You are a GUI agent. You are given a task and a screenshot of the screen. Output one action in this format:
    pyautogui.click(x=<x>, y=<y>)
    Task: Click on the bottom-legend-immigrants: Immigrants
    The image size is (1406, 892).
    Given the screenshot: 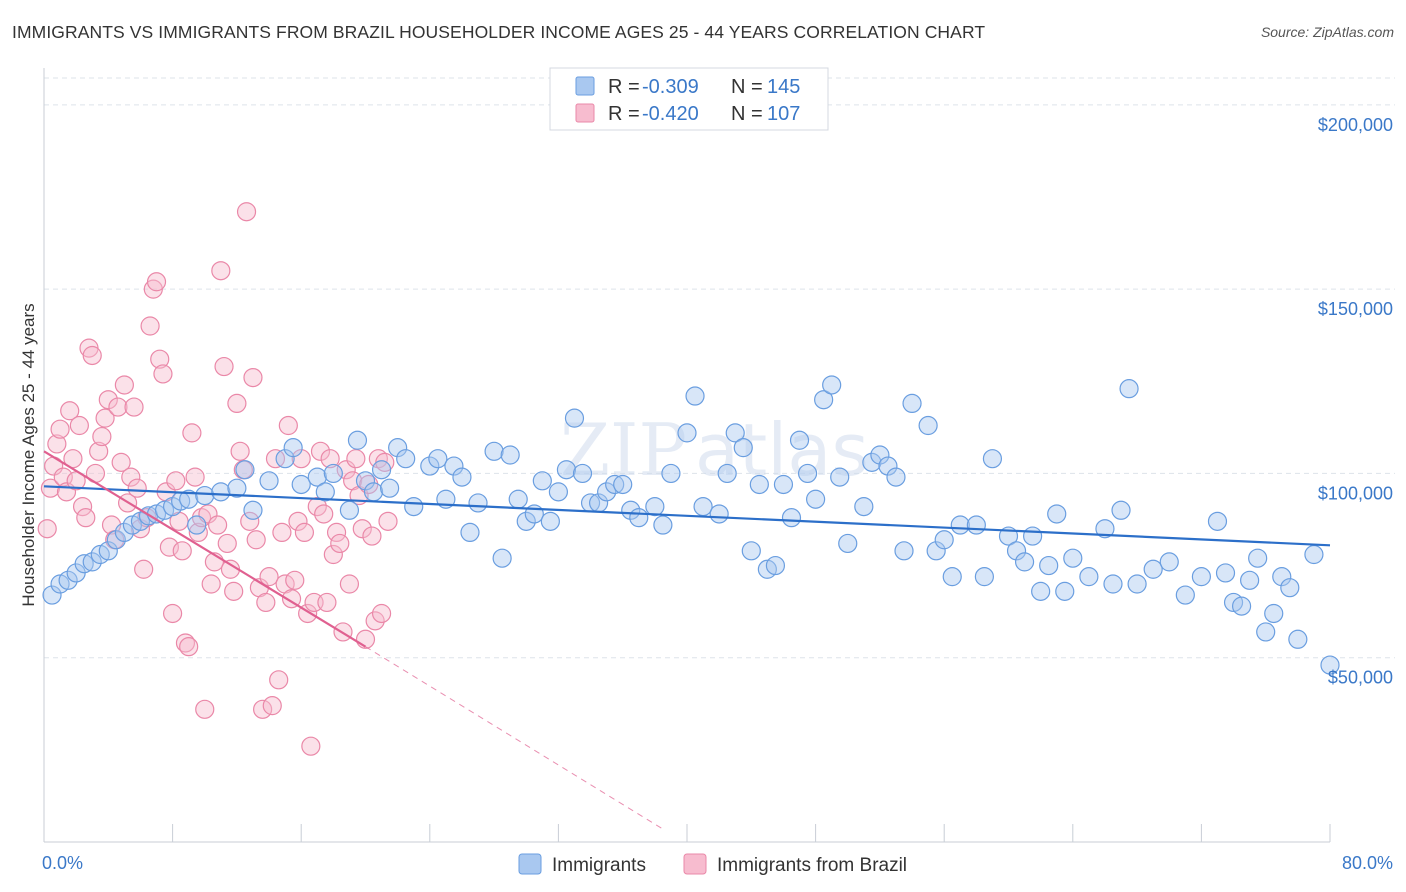 What is the action you would take?
    pyautogui.click(x=599, y=865)
    